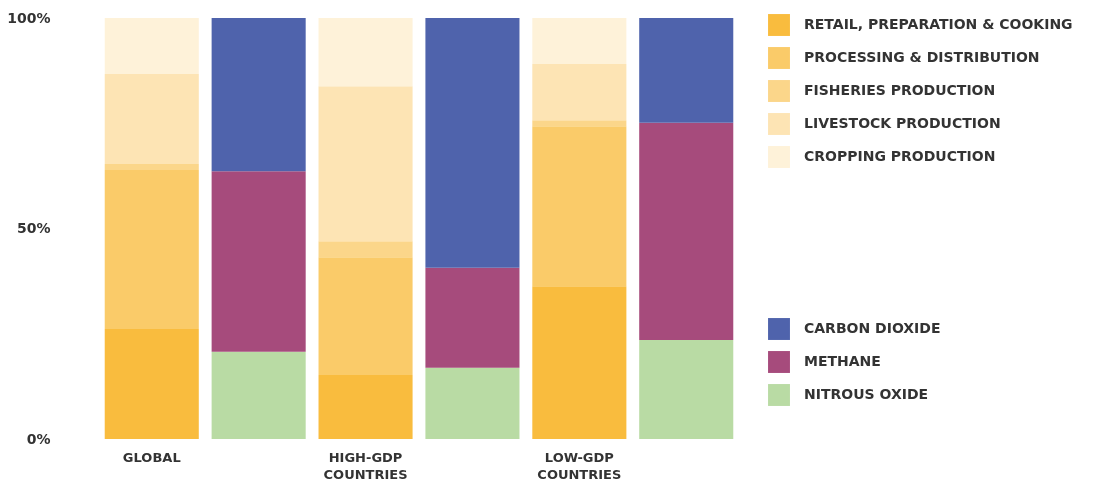 This screenshot has width=1100, height=490. I want to click on y-tick-label: 0%, so click(38, 438).